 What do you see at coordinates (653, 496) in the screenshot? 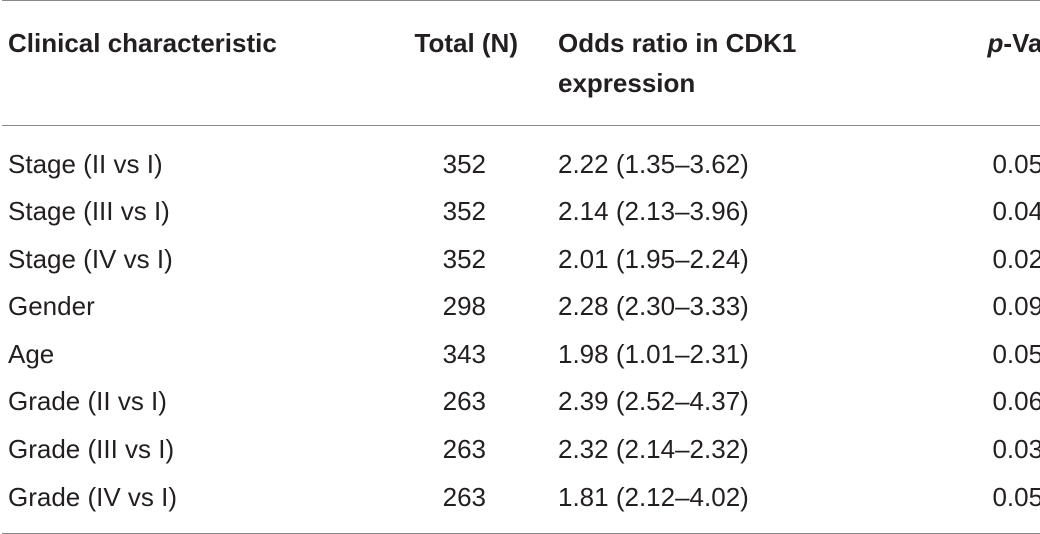
I see `cell-odds: 1.81 (2.12–4.02)` at bounding box center [653, 496].